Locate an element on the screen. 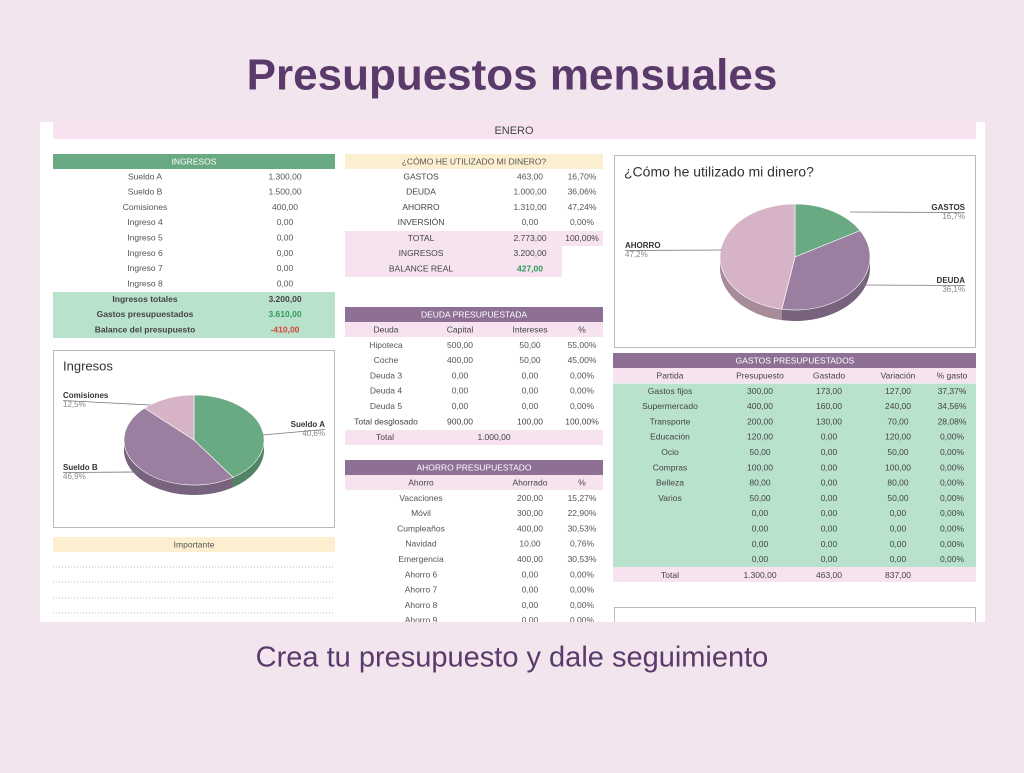  cell: 427,00 is located at coordinates (530, 268).